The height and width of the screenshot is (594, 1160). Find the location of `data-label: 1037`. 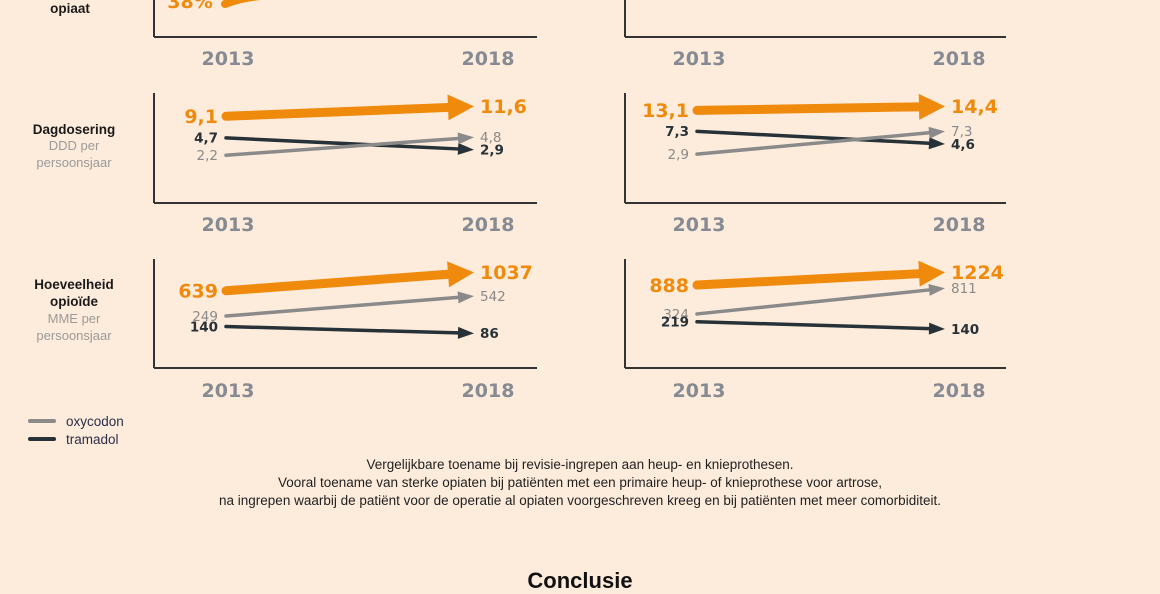

data-label: 1037 is located at coordinates (506, 273).